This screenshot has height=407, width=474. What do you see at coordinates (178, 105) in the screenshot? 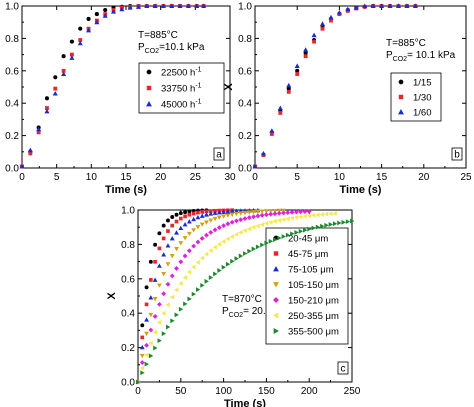
I see `legend-label-text: 45000 h` at bounding box center [178, 105].